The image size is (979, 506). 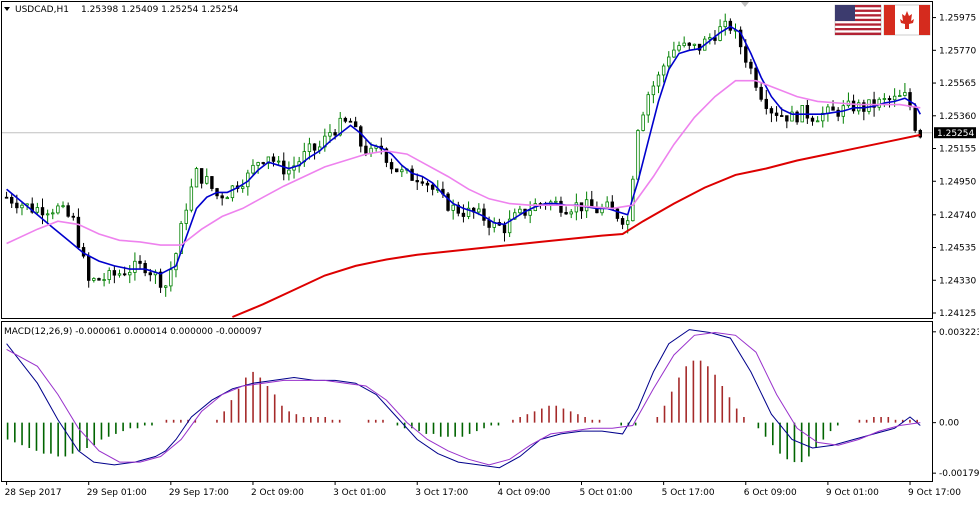 What do you see at coordinates (959, 474) in the screenshot?
I see `macd-y-tick-label: -0.001793` at bounding box center [959, 474].